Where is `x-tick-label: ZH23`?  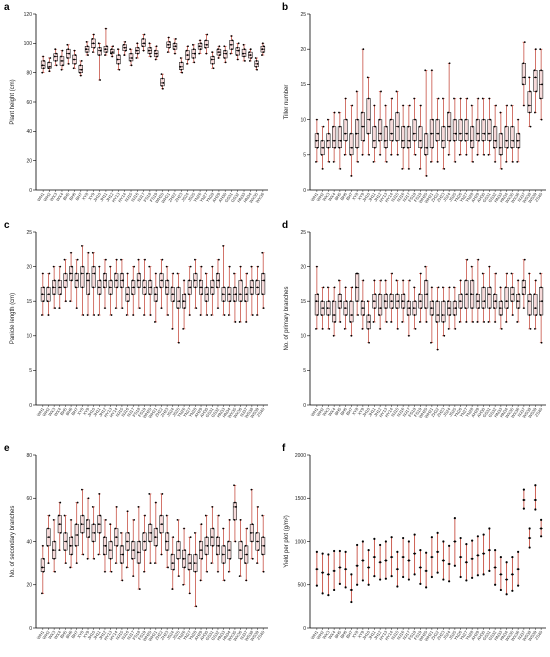
x-tick-label: ZH23 is located at coordinates (164, 635).